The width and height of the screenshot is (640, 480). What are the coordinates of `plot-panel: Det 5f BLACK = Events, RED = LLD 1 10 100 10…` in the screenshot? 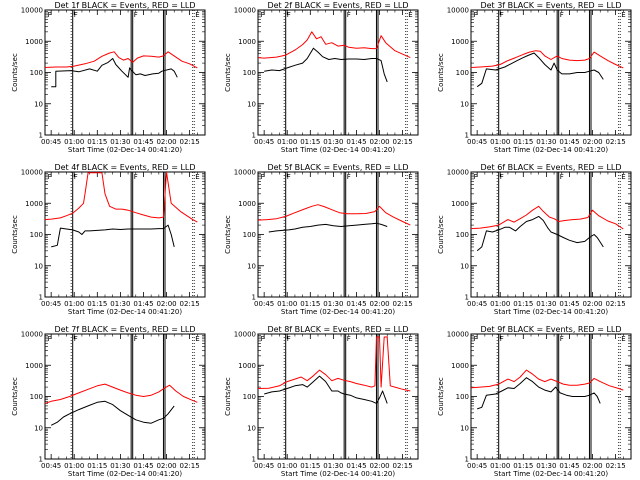 It's located at (321, 239).